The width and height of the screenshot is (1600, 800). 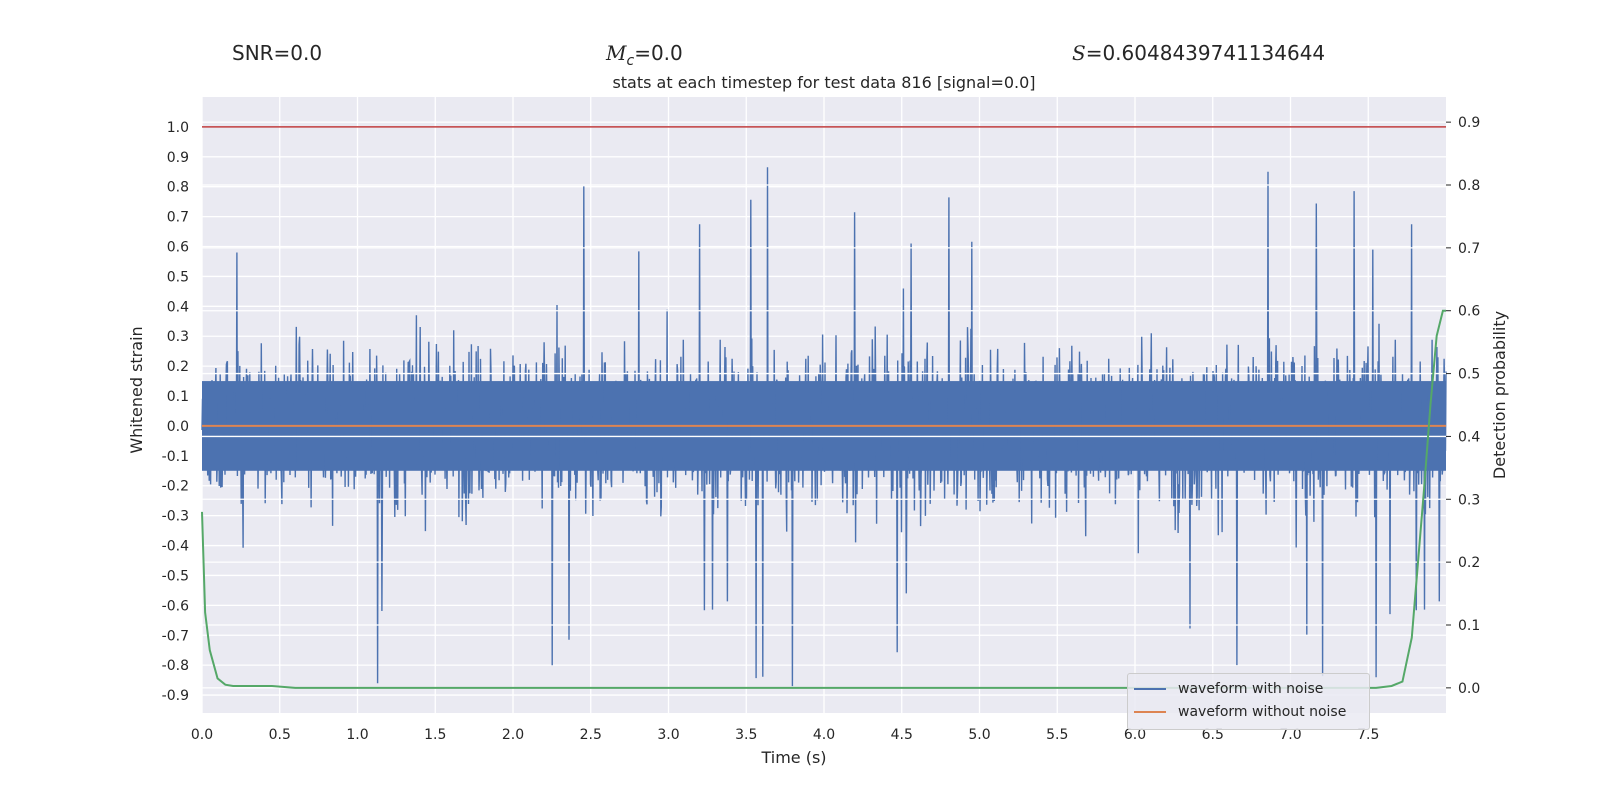 What do you see at coordinates (178, 188) in the screenshot?
I see `y-tick-label: 0.8` at bounding box center [178, 188].